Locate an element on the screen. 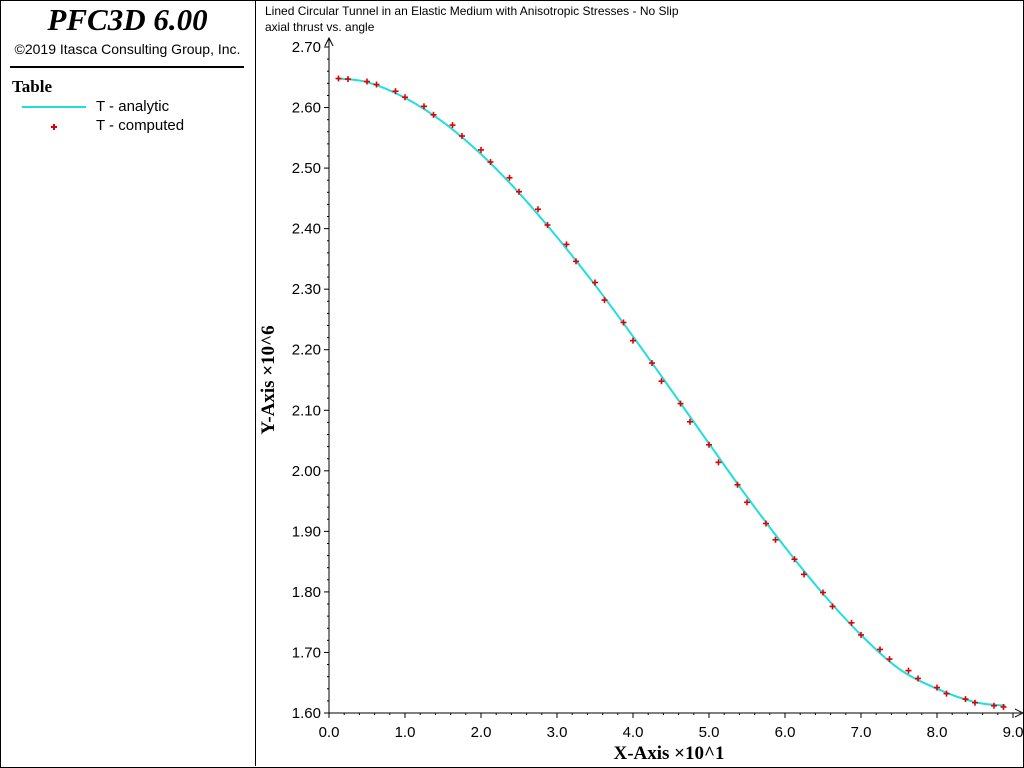 This screenshot has width=1024, height=768. legend-title: Table is located at coordinates (32, 86).